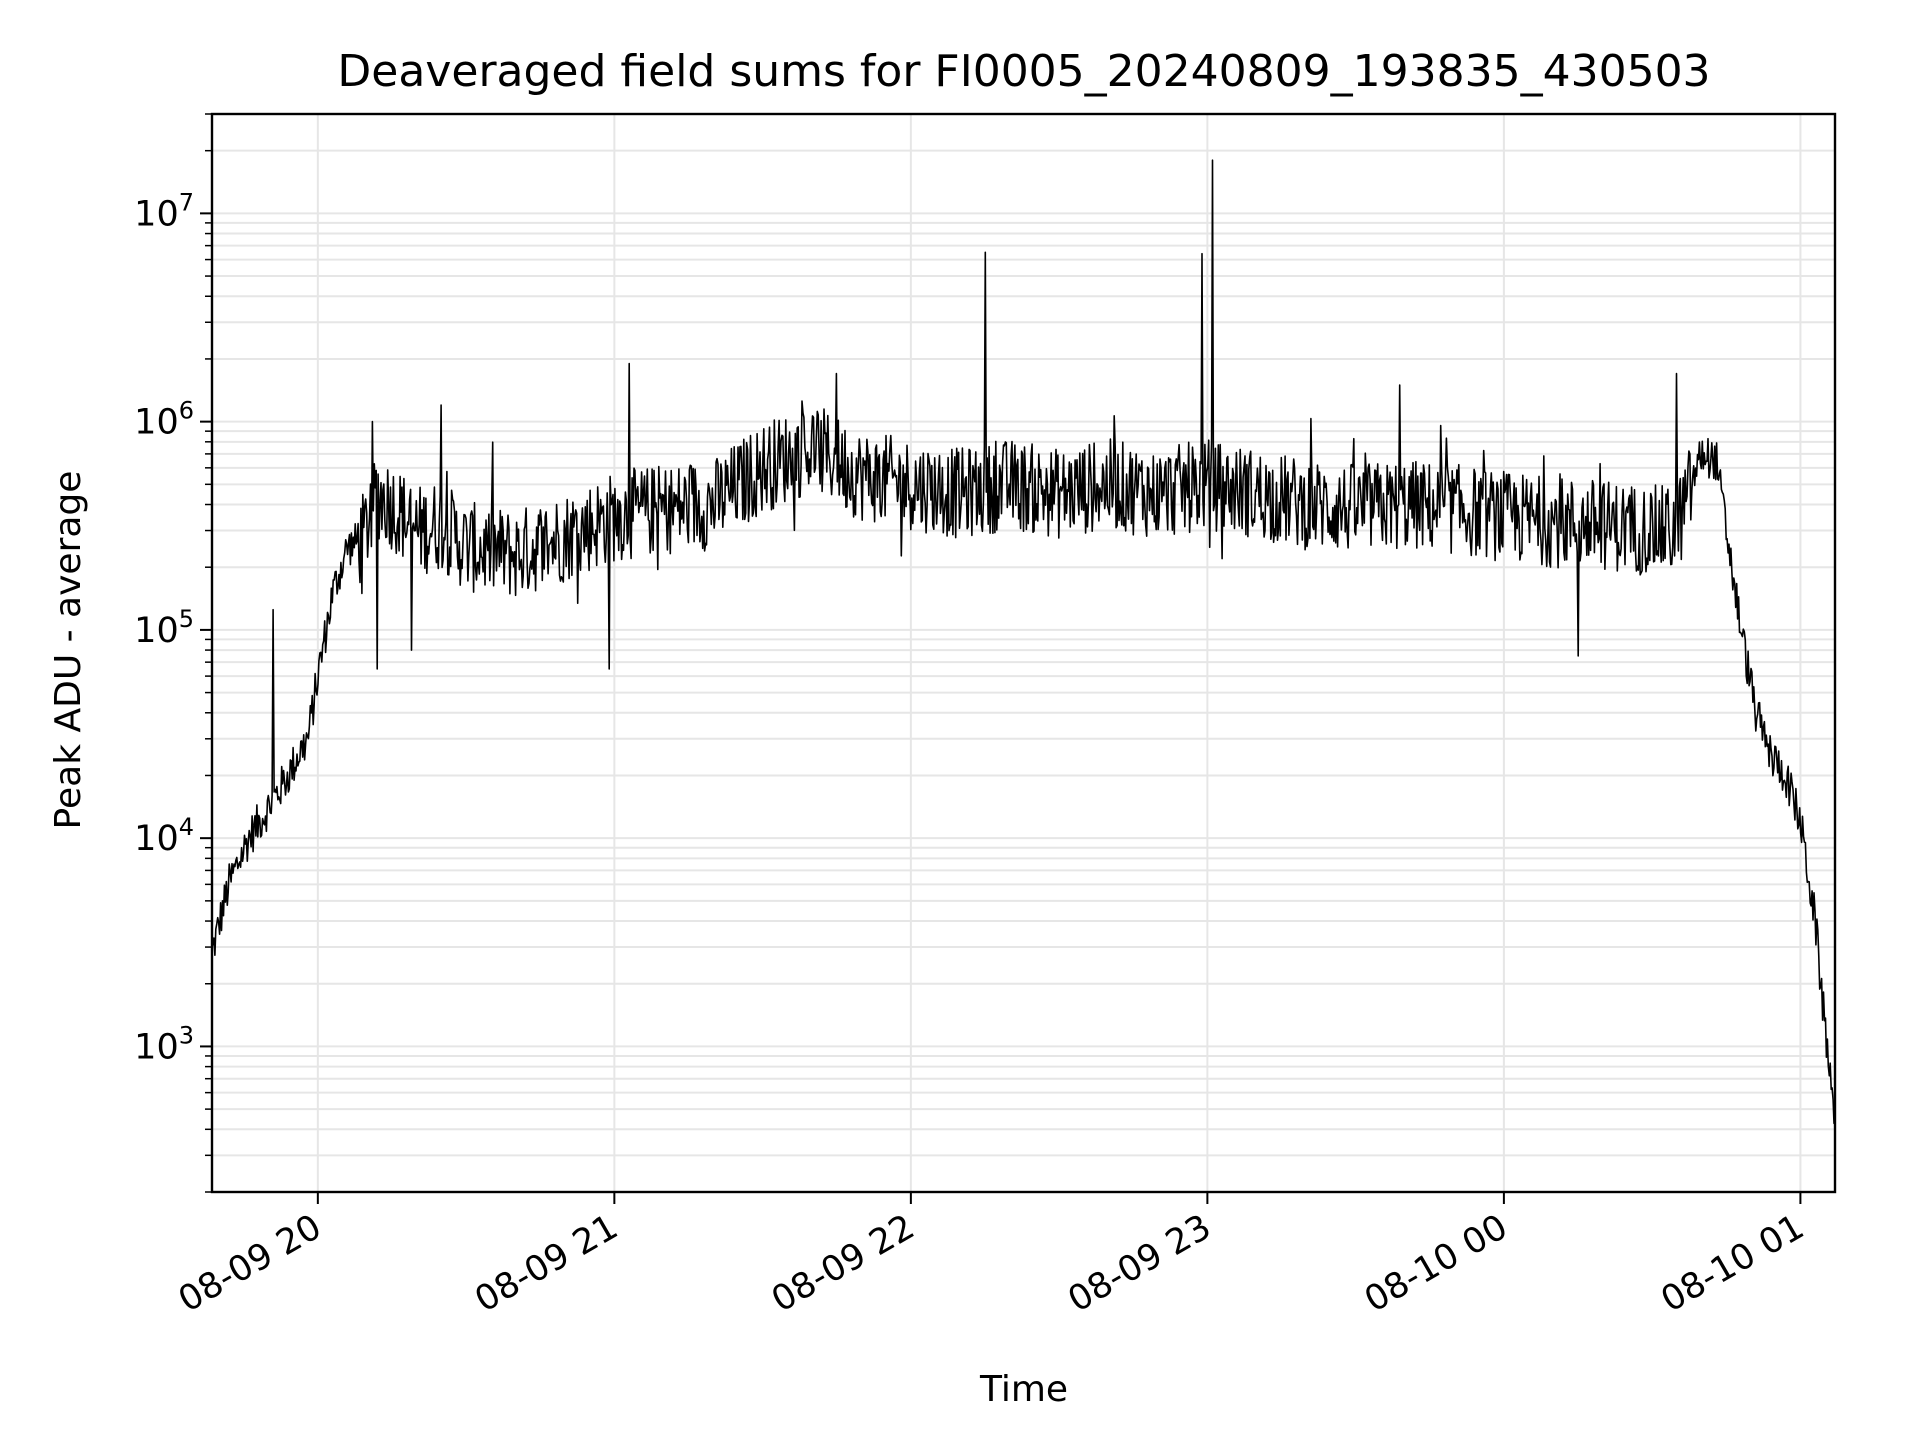 This screenshot has height=1440, width=1920. Describe the element at coordinates (173, 653) in the screenshot. I see `y-axis: 10³ 10⁴ 10⁵ 10⁶ 10⁷` at that location.